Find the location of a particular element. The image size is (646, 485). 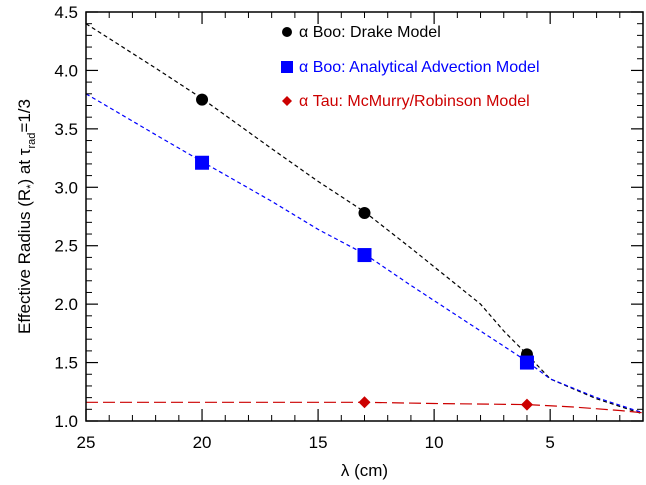

legend-label: α Boo: Analytical Advection Model is located at coordinates (419, 67).